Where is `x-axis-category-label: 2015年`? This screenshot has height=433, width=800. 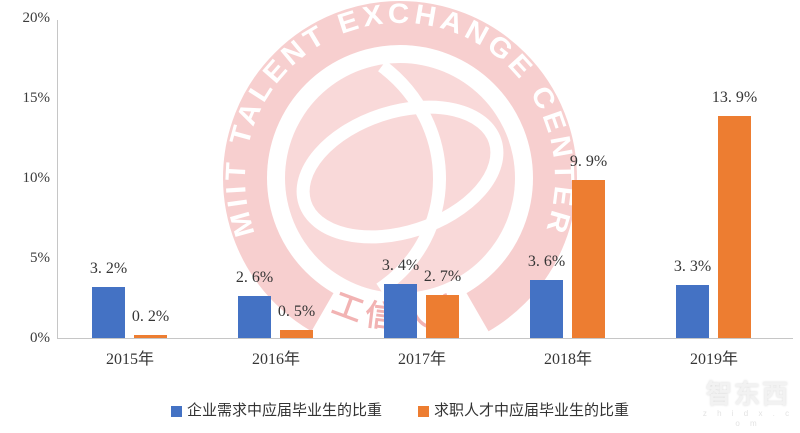
x-axis-category-label: 2015年 is located at coordinates (129, 359).